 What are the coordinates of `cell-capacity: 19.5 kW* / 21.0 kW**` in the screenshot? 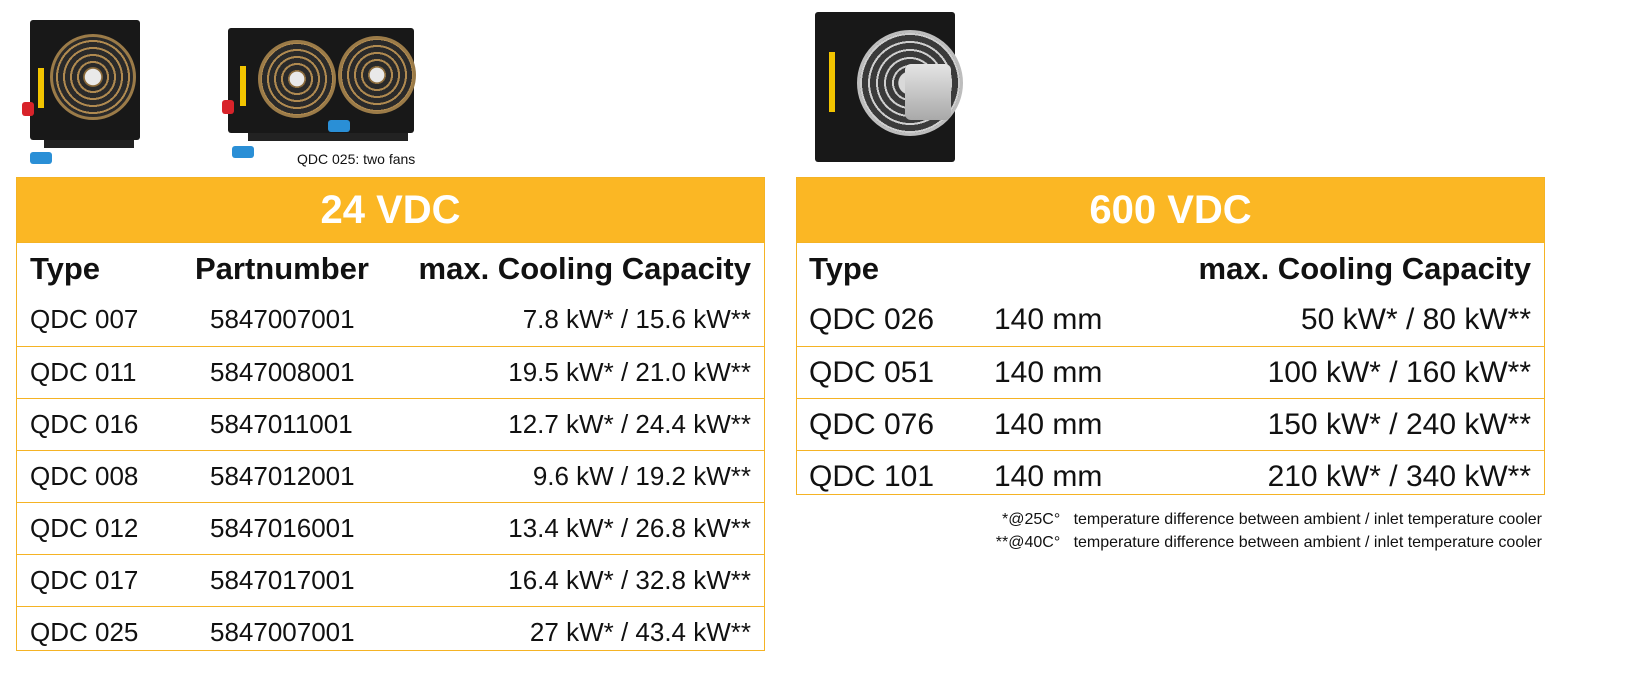 It's located at (629, 372).